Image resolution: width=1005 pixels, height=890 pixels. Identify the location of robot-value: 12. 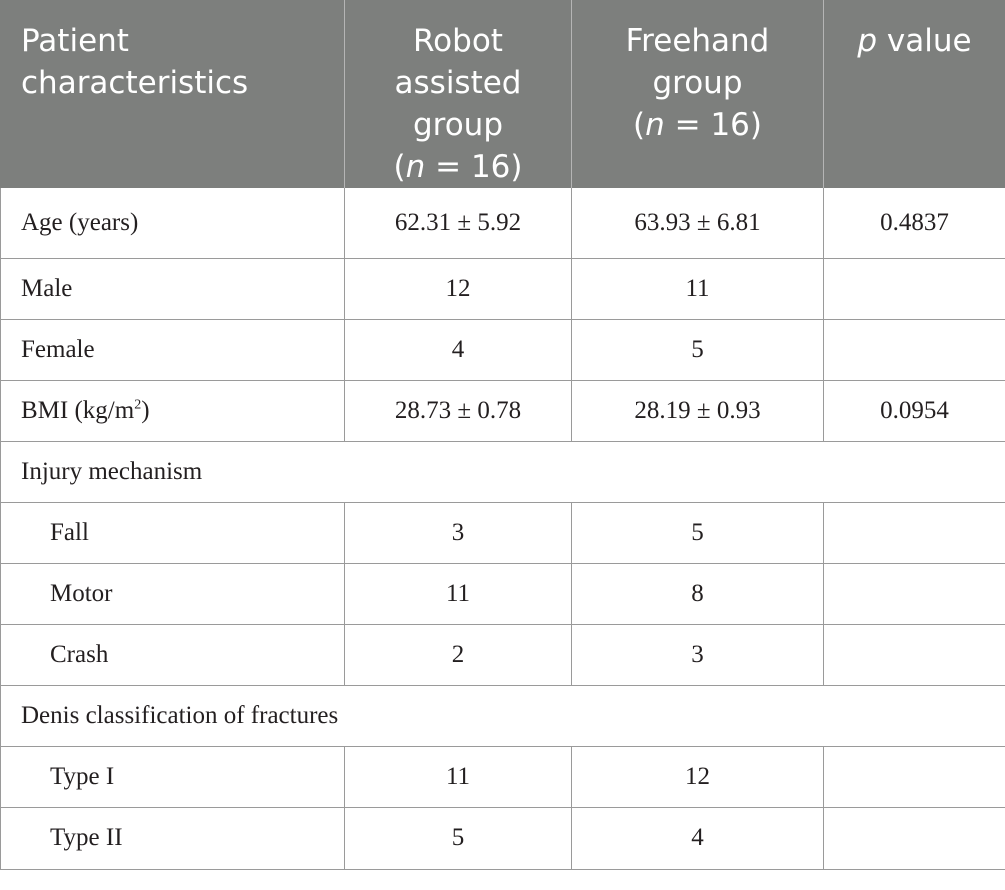
(458, 288).